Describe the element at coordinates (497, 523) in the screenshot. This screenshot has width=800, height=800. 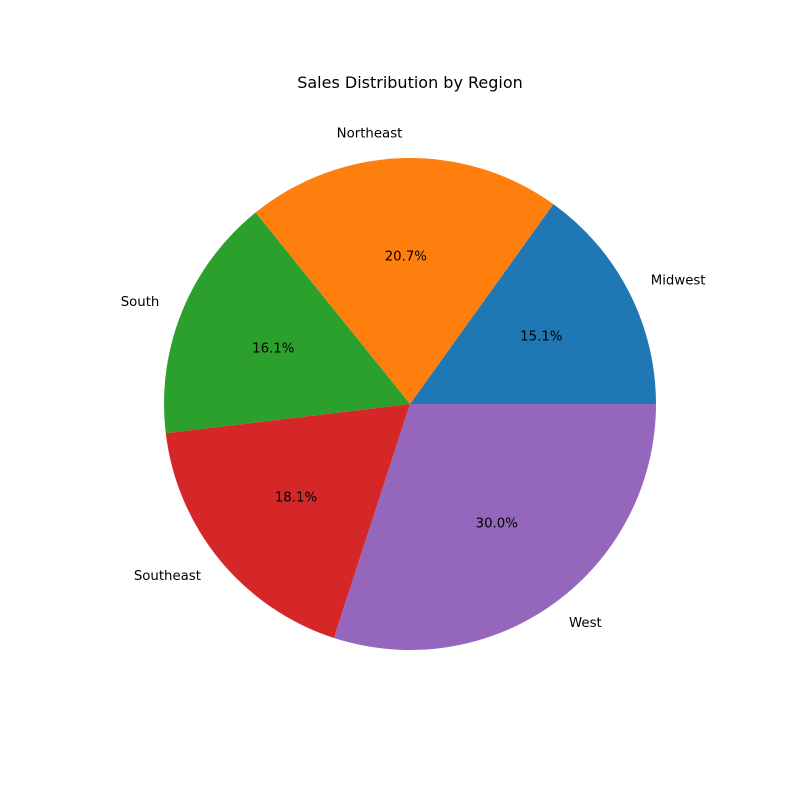
I see `percent-label-west: 30.0%` at that location.